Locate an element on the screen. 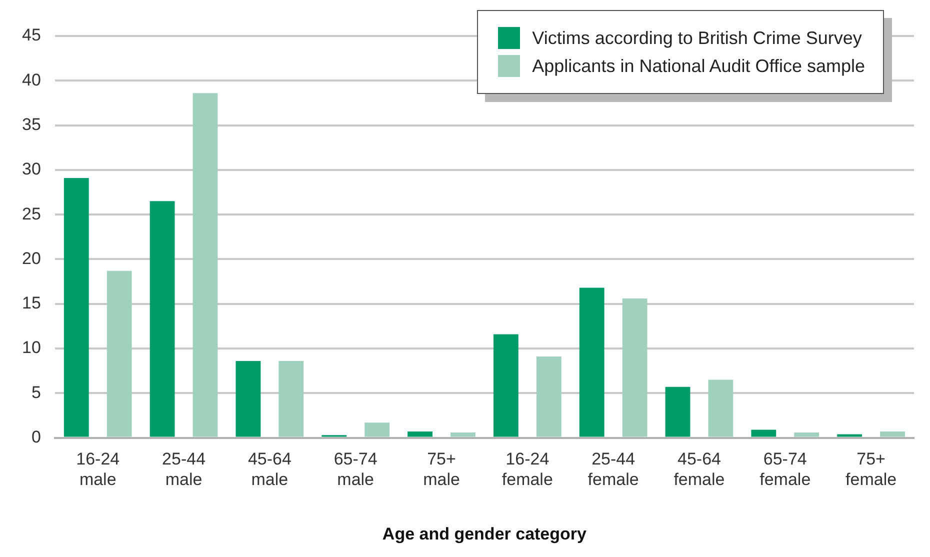  x-tick-label: 45-64 female is located at coordinates (699, 470).